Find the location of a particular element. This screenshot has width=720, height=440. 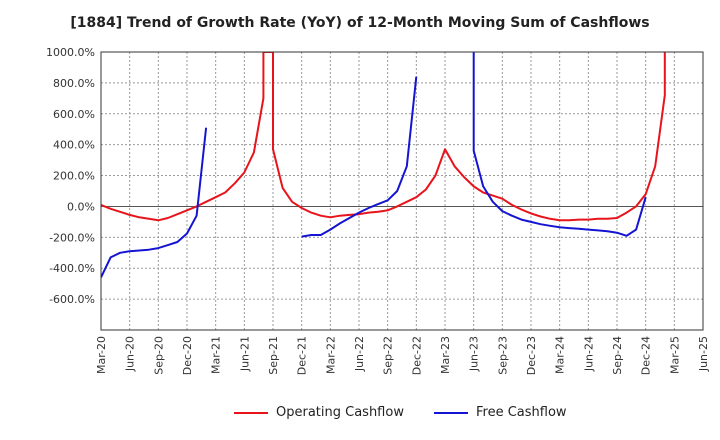

x-tick-label: Dec-23 is located at coordinates (531, 355).